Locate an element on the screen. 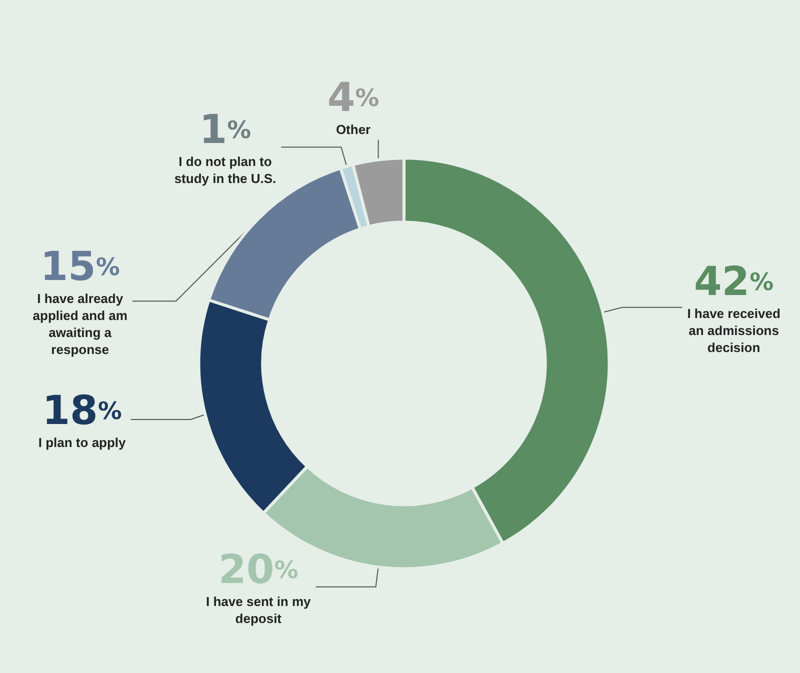  data-label: 42% is located at coordinates (734, 281).